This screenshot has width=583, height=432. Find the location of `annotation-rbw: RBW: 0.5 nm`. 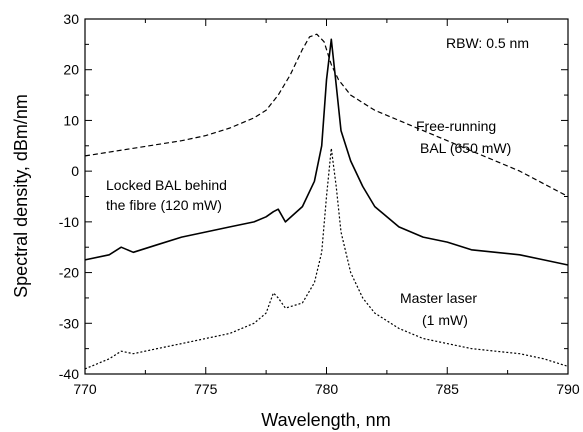

annotation-rbw: RBW: 0.5 nm is located at coordinates (487, 43).